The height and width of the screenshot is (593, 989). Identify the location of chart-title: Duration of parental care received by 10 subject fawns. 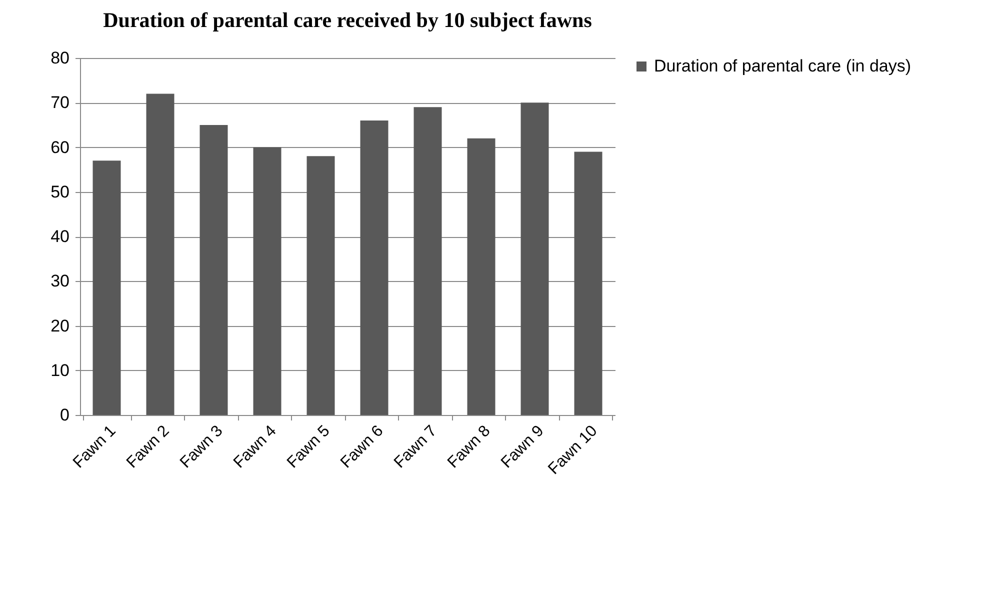
(347, 20).